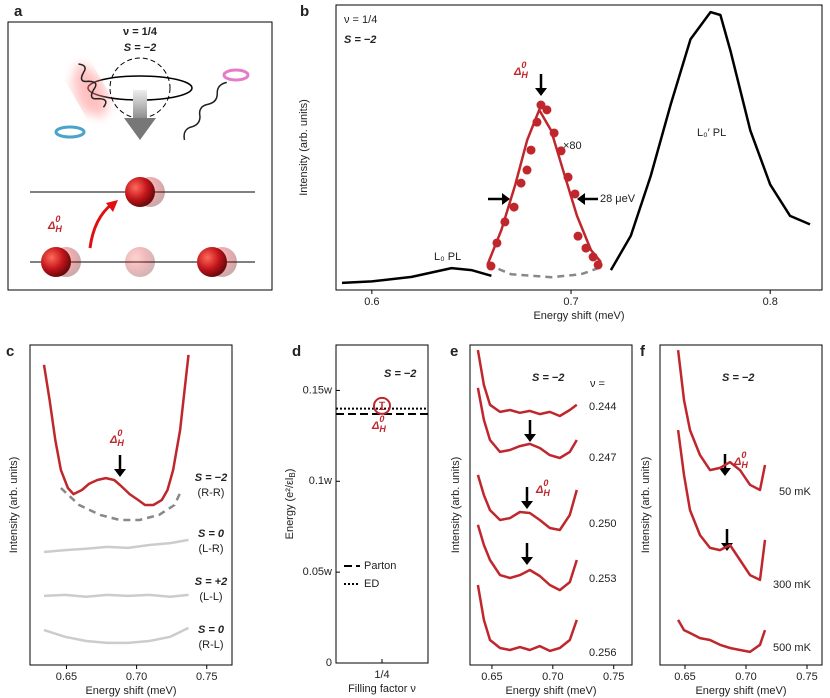  What do you see at coordinates (140, 48) in the screenshot?
I see `spin-label: S = −2` at bounding box center [140, 48].